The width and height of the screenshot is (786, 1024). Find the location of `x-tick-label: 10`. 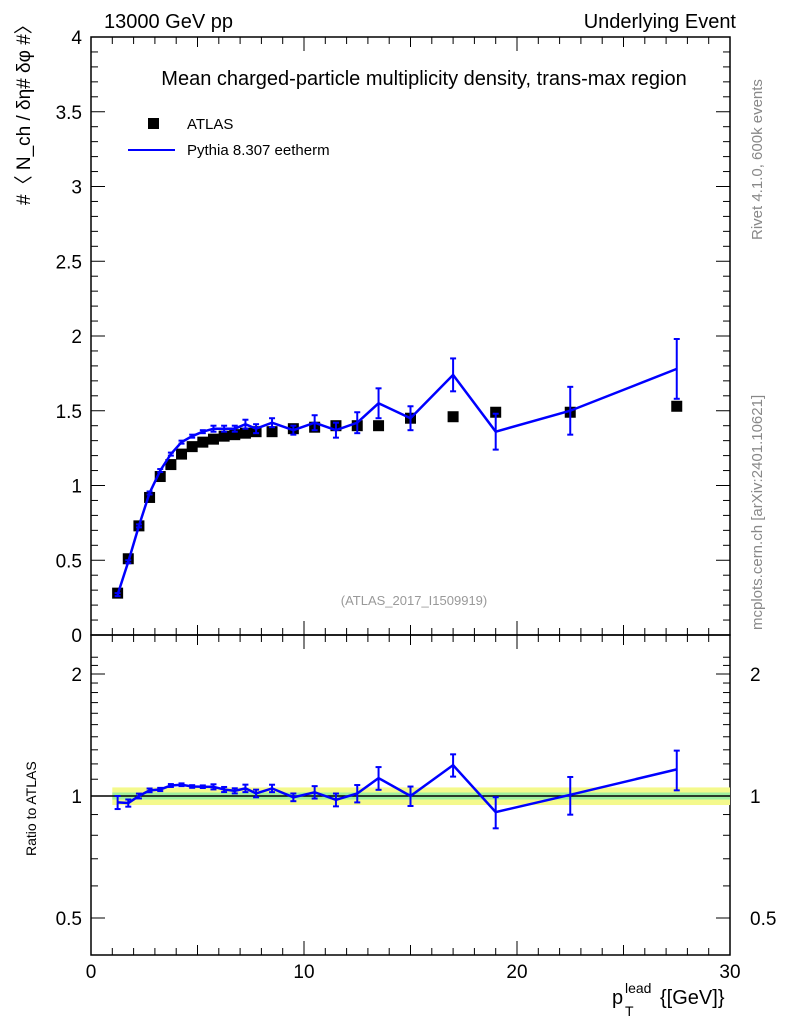

x-tick-label: 10 is located at coordinates (303, 972).